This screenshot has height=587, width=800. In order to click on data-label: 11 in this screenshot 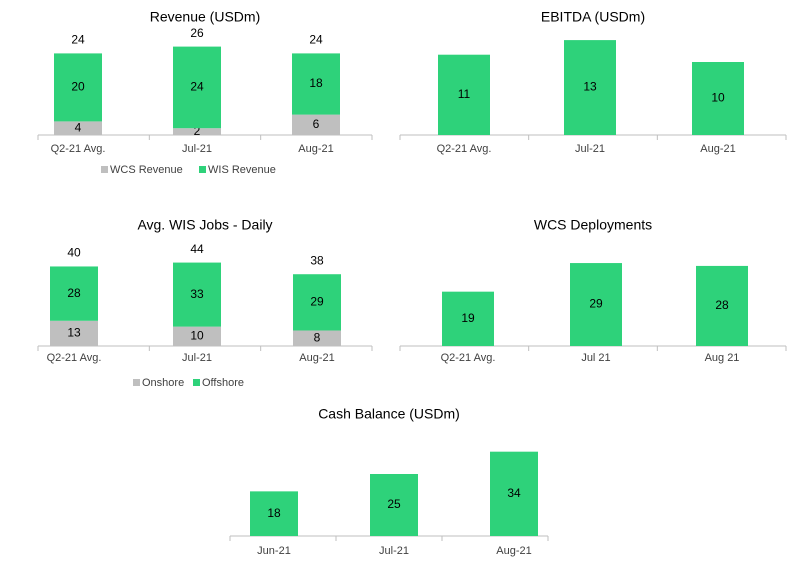, I will do `click(464, 94)`.